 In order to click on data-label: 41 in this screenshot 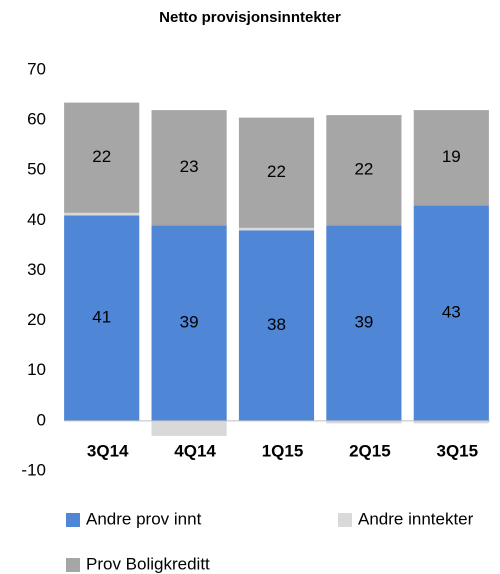, I will do `click(101, 317)`.